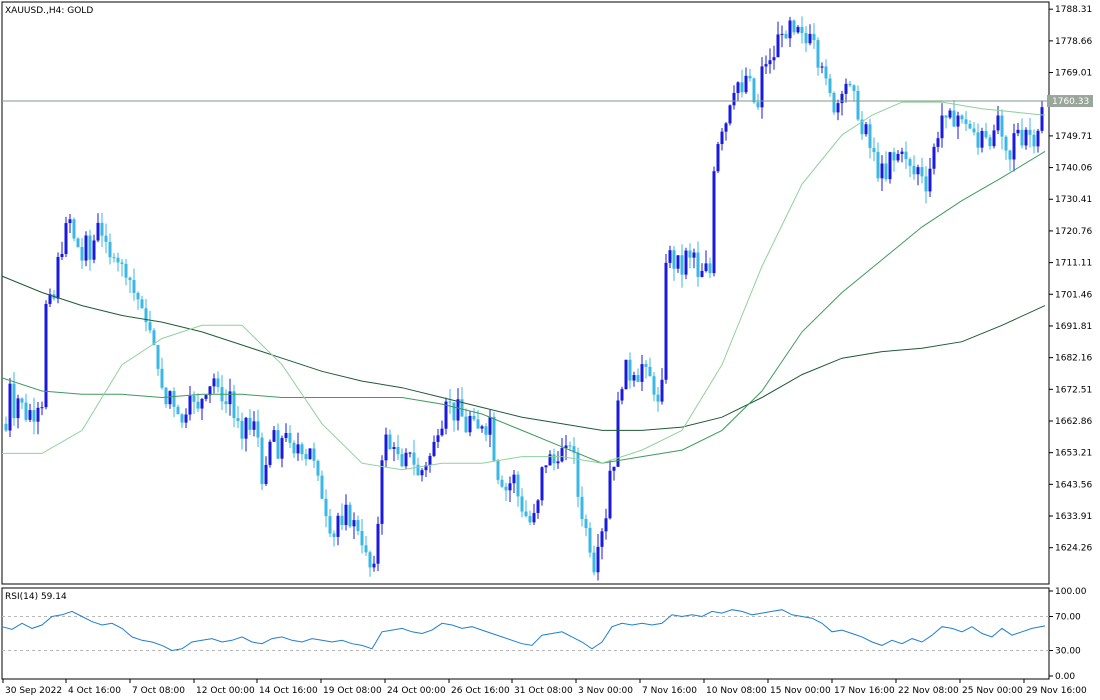 Image resolution: width=1100 pixels, height=700 pixels. Describe the element at coordinates (1073, 264) in the screenshot. I see `price-tick-label: 1711.11` at that location.